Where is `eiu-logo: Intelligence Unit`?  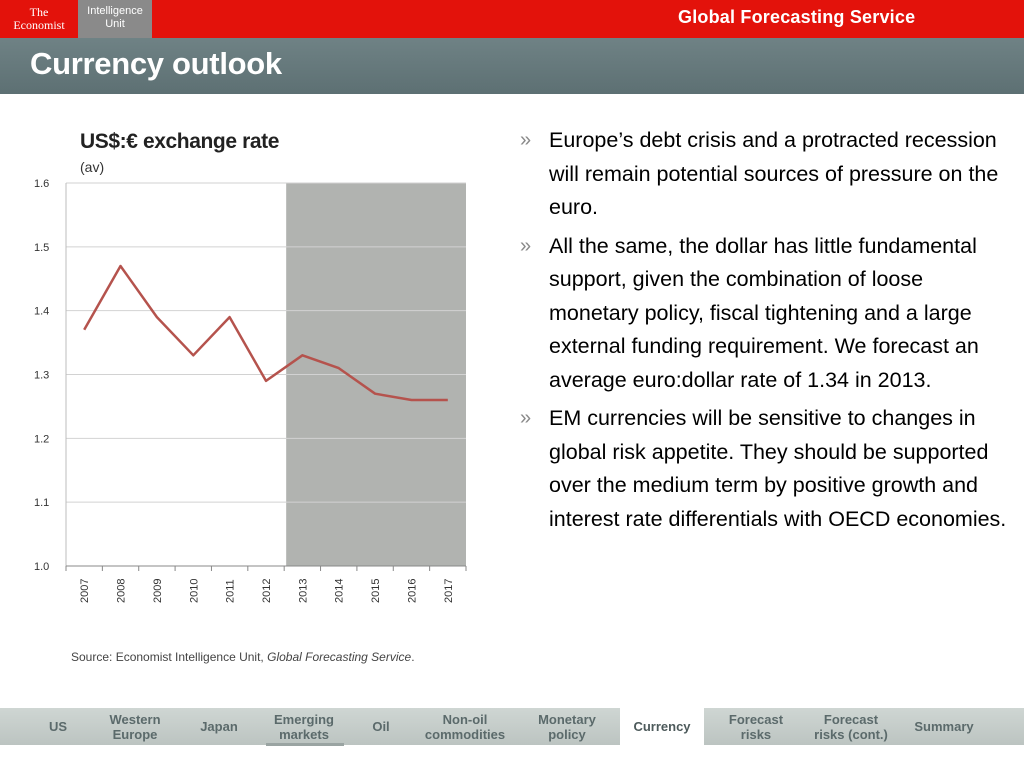 eiu-logo: Intelligence Unit is located at coordinates (115, 19).